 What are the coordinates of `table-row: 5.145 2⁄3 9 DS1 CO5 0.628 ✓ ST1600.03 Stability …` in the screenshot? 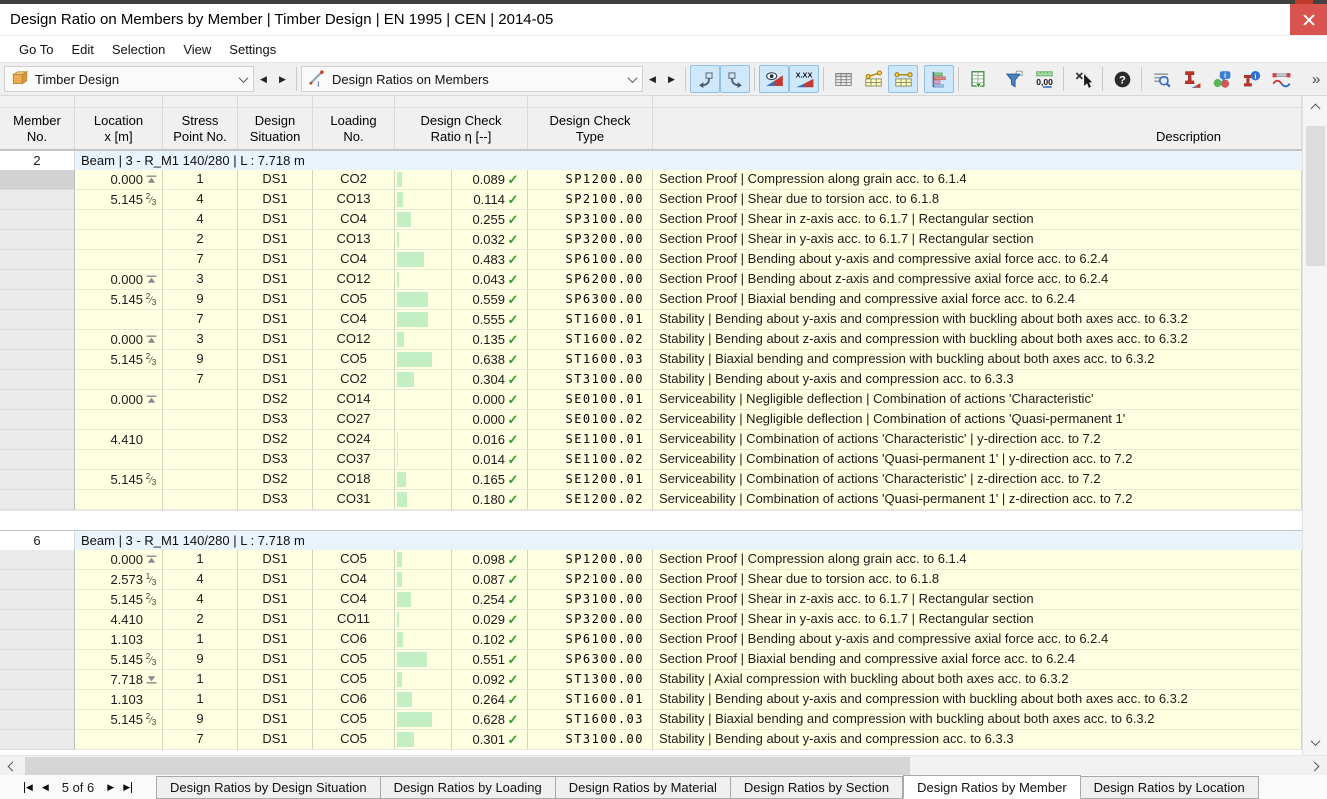 It's located at (651, 720).